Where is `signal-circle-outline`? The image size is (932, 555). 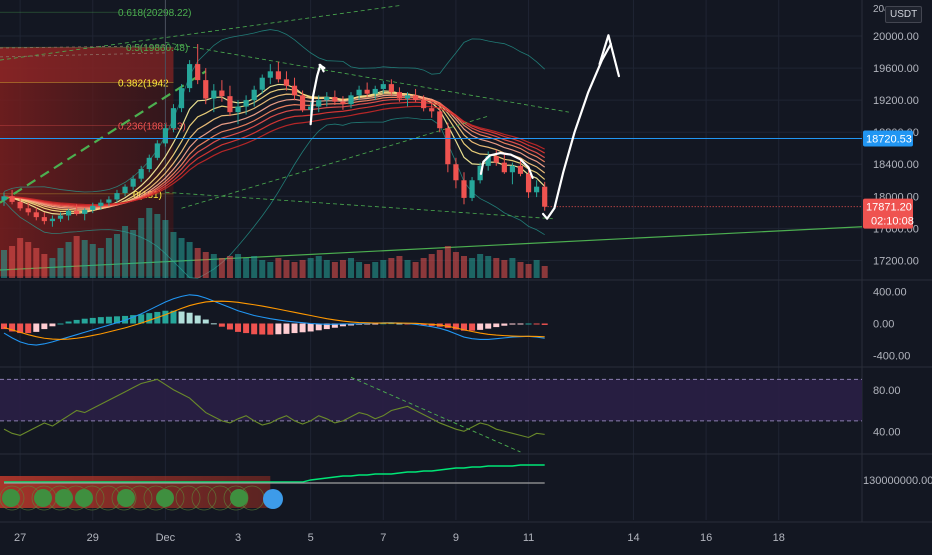 signal-circle-outline is located at coordinates (124, 498).